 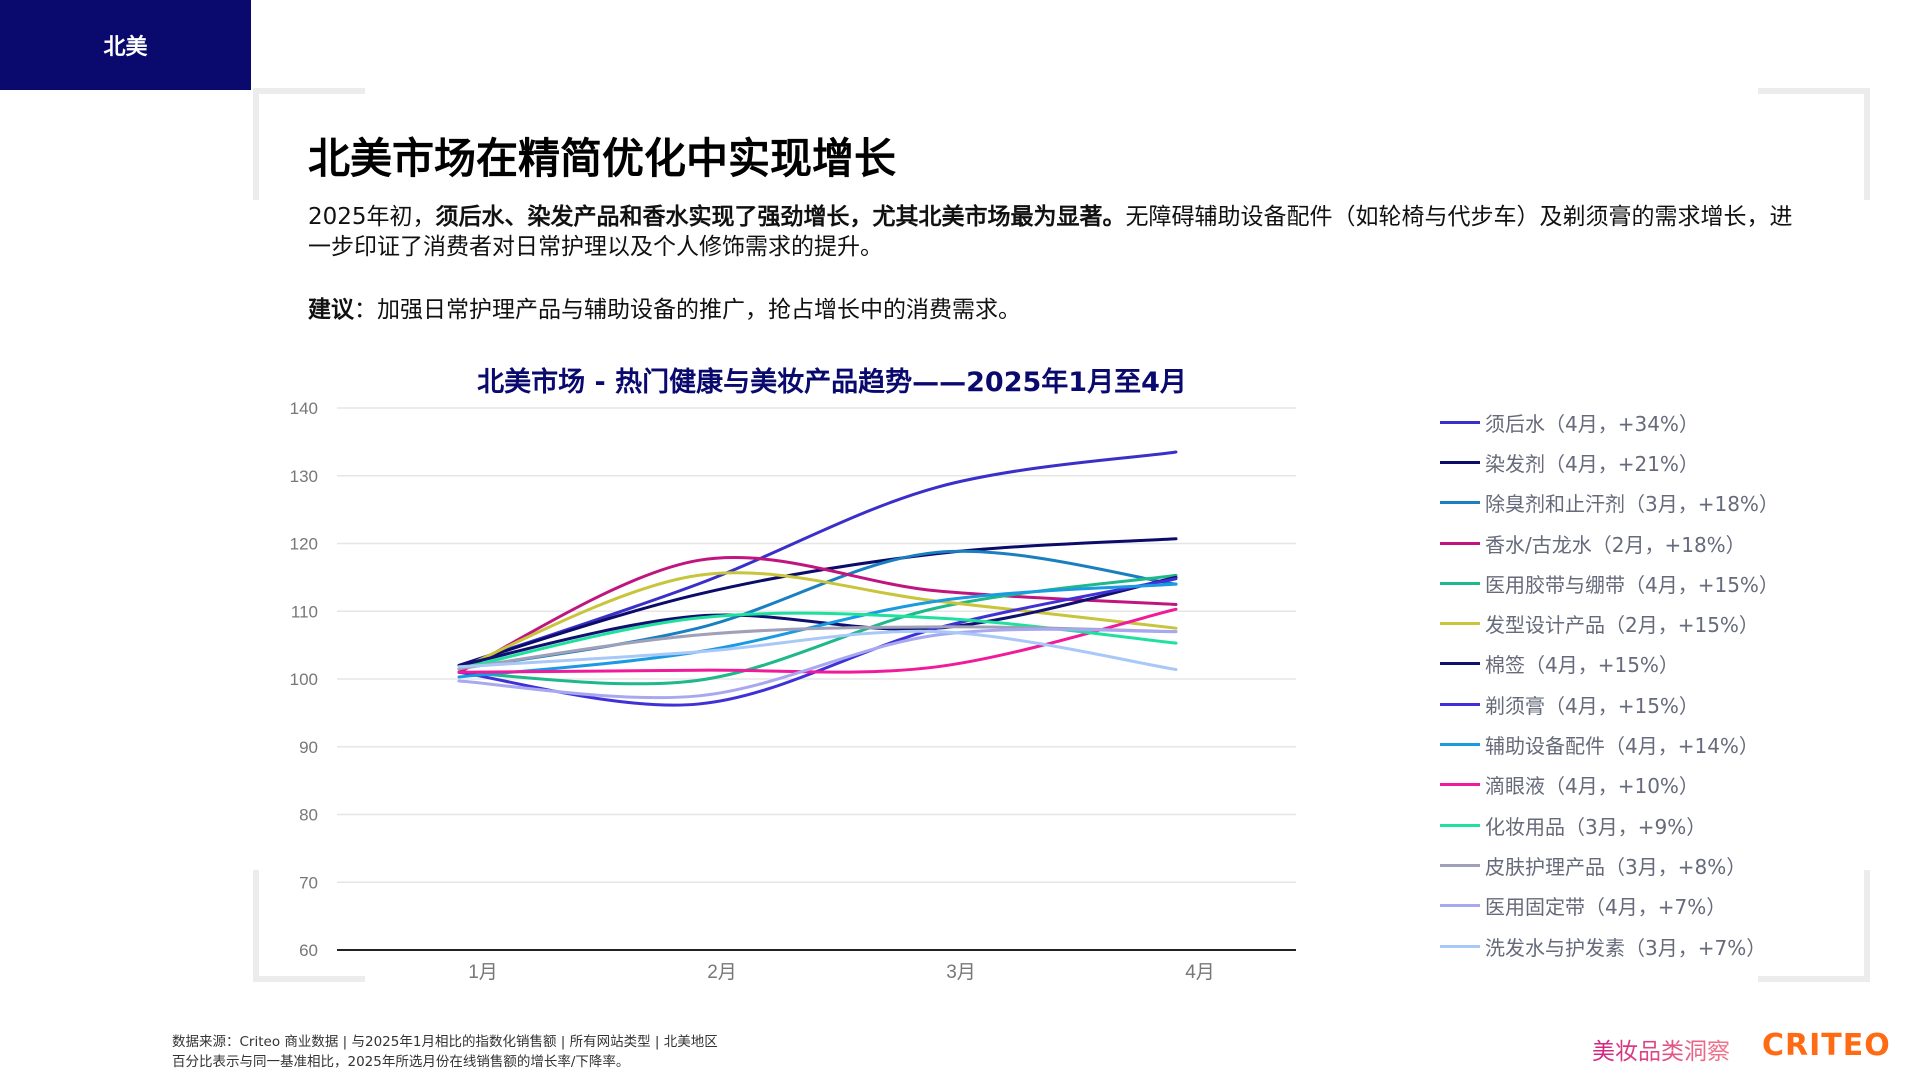 What do you see at coordinates (372, 217) in the screenshot?
I see `summary-lead: 2025年初，` at bounding box center [372, 217].